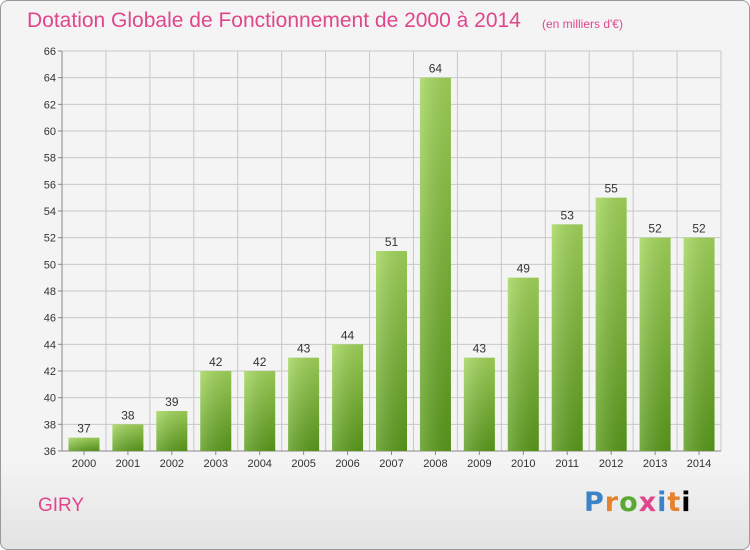 The height and width of the screenshot is (550, 750). Describe the element at coordinates (629, 502) in the screenshot. I see `logo-letter: o` at that location.